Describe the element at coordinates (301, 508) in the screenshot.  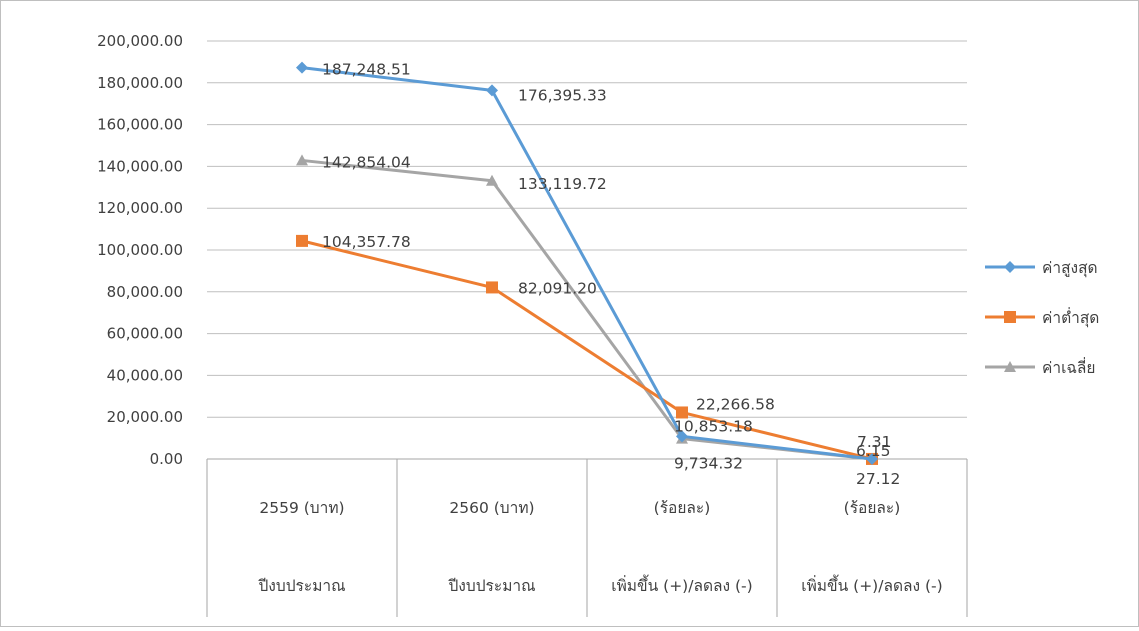
I see `category-label-row1: 2559 (บาท)` at that location.